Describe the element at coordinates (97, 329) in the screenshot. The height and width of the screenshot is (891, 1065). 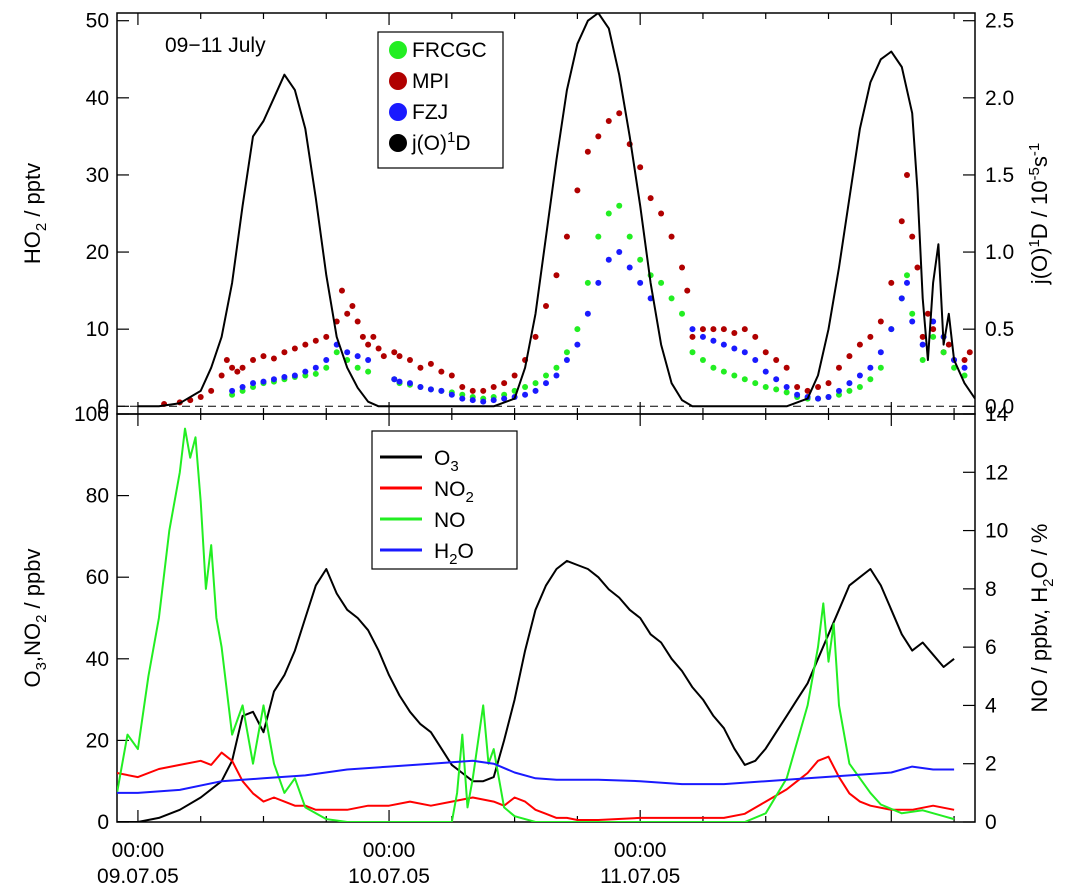
I see `y-left-tick-label: 10` at that location.